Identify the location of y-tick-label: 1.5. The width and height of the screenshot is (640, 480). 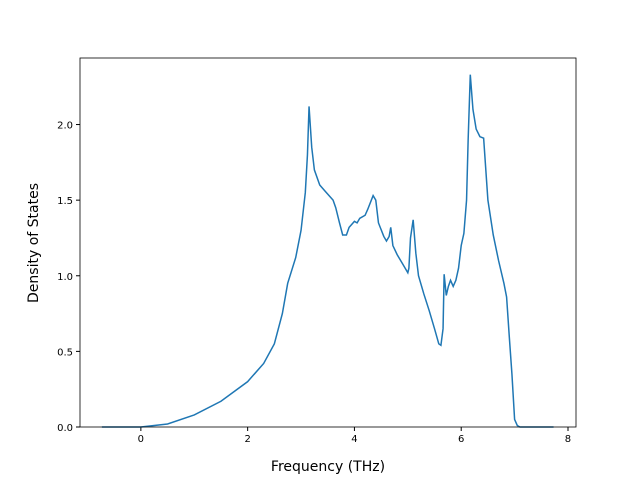
(65, 201).